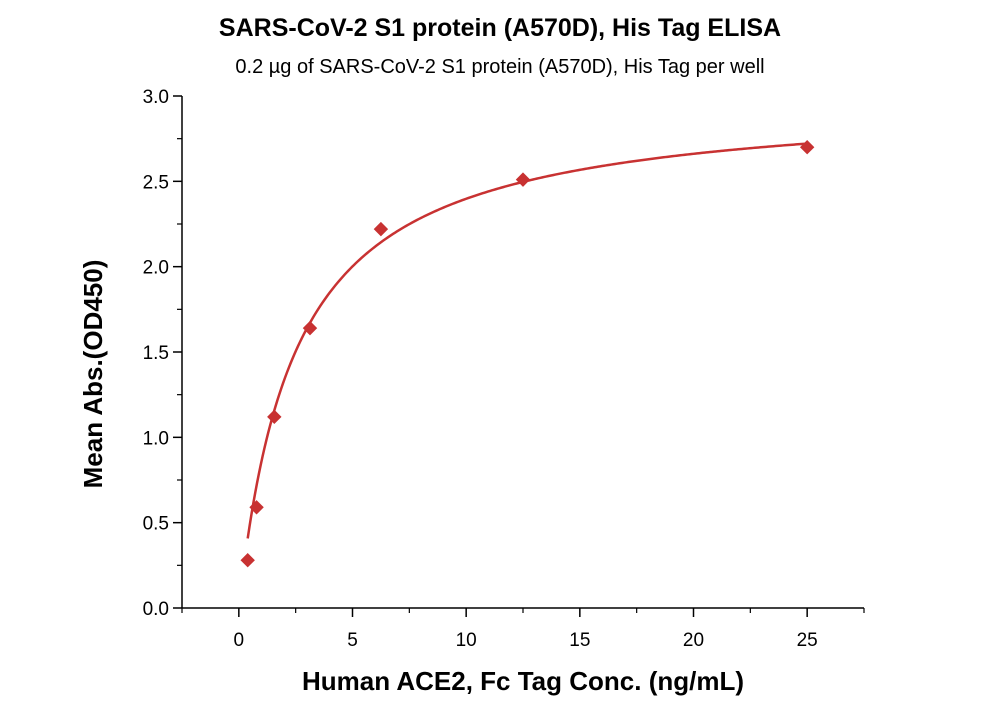 The image size is (1000, 714). I want to click on y-tick-label: 0.5, so click(156, 524).